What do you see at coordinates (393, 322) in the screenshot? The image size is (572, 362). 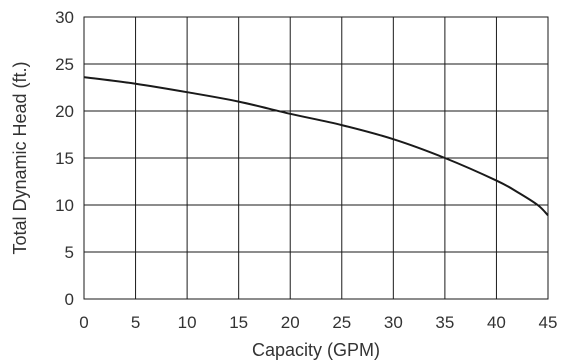 I see `x-tick-label: 30` at bounding box center [393, 322].